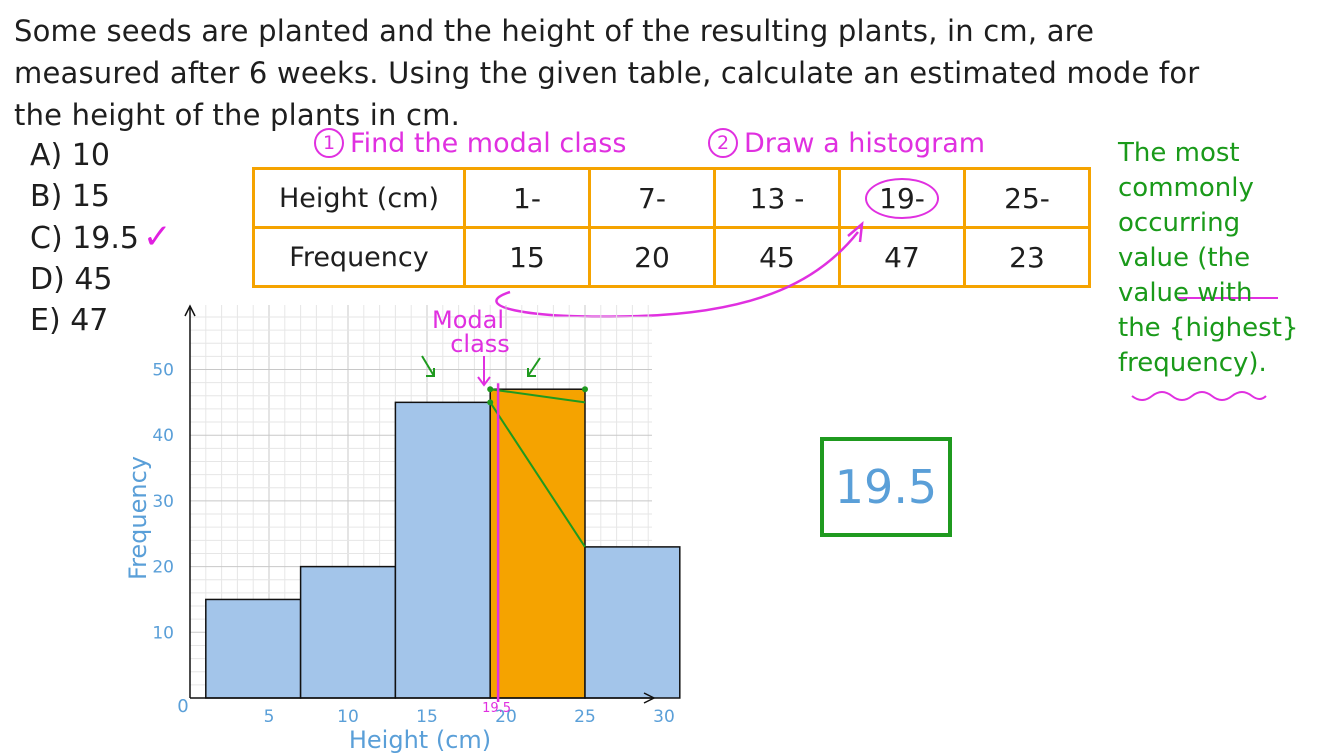 The image size is (1344, 756). What do you see at coordinates (777, 257) in the screenshot?
I see `table-cell: 45` at bounding box center [777, 257].